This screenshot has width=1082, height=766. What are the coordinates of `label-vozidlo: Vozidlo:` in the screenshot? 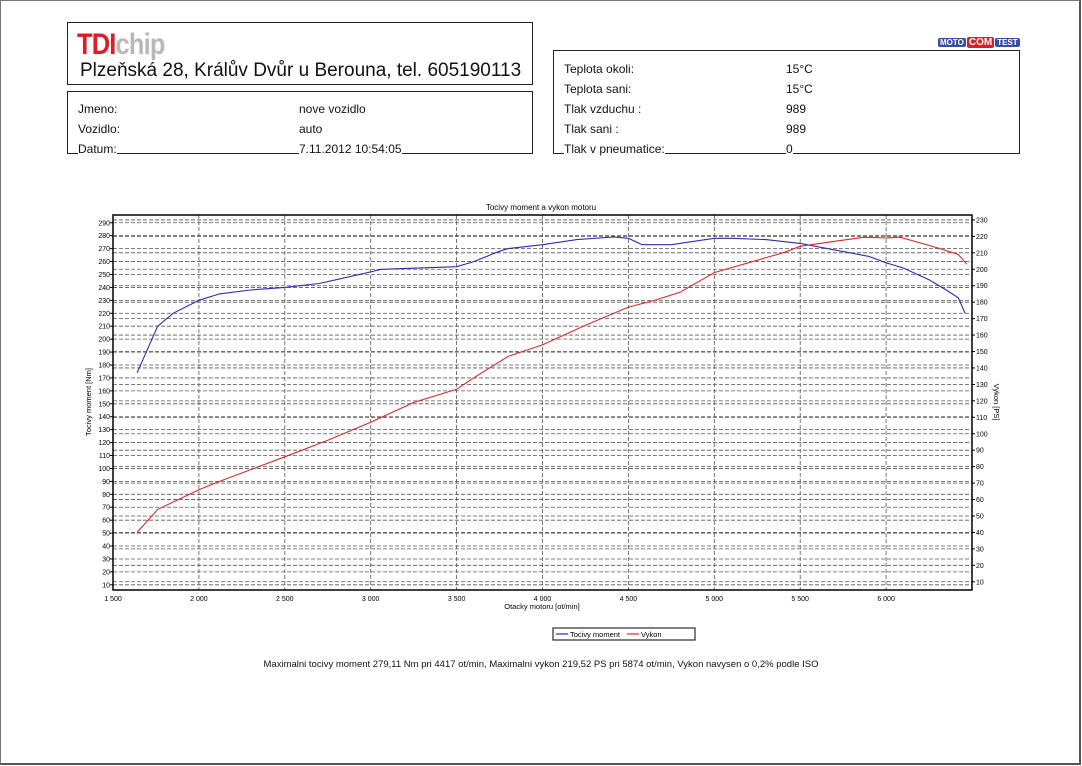 It's located at (99, 129).